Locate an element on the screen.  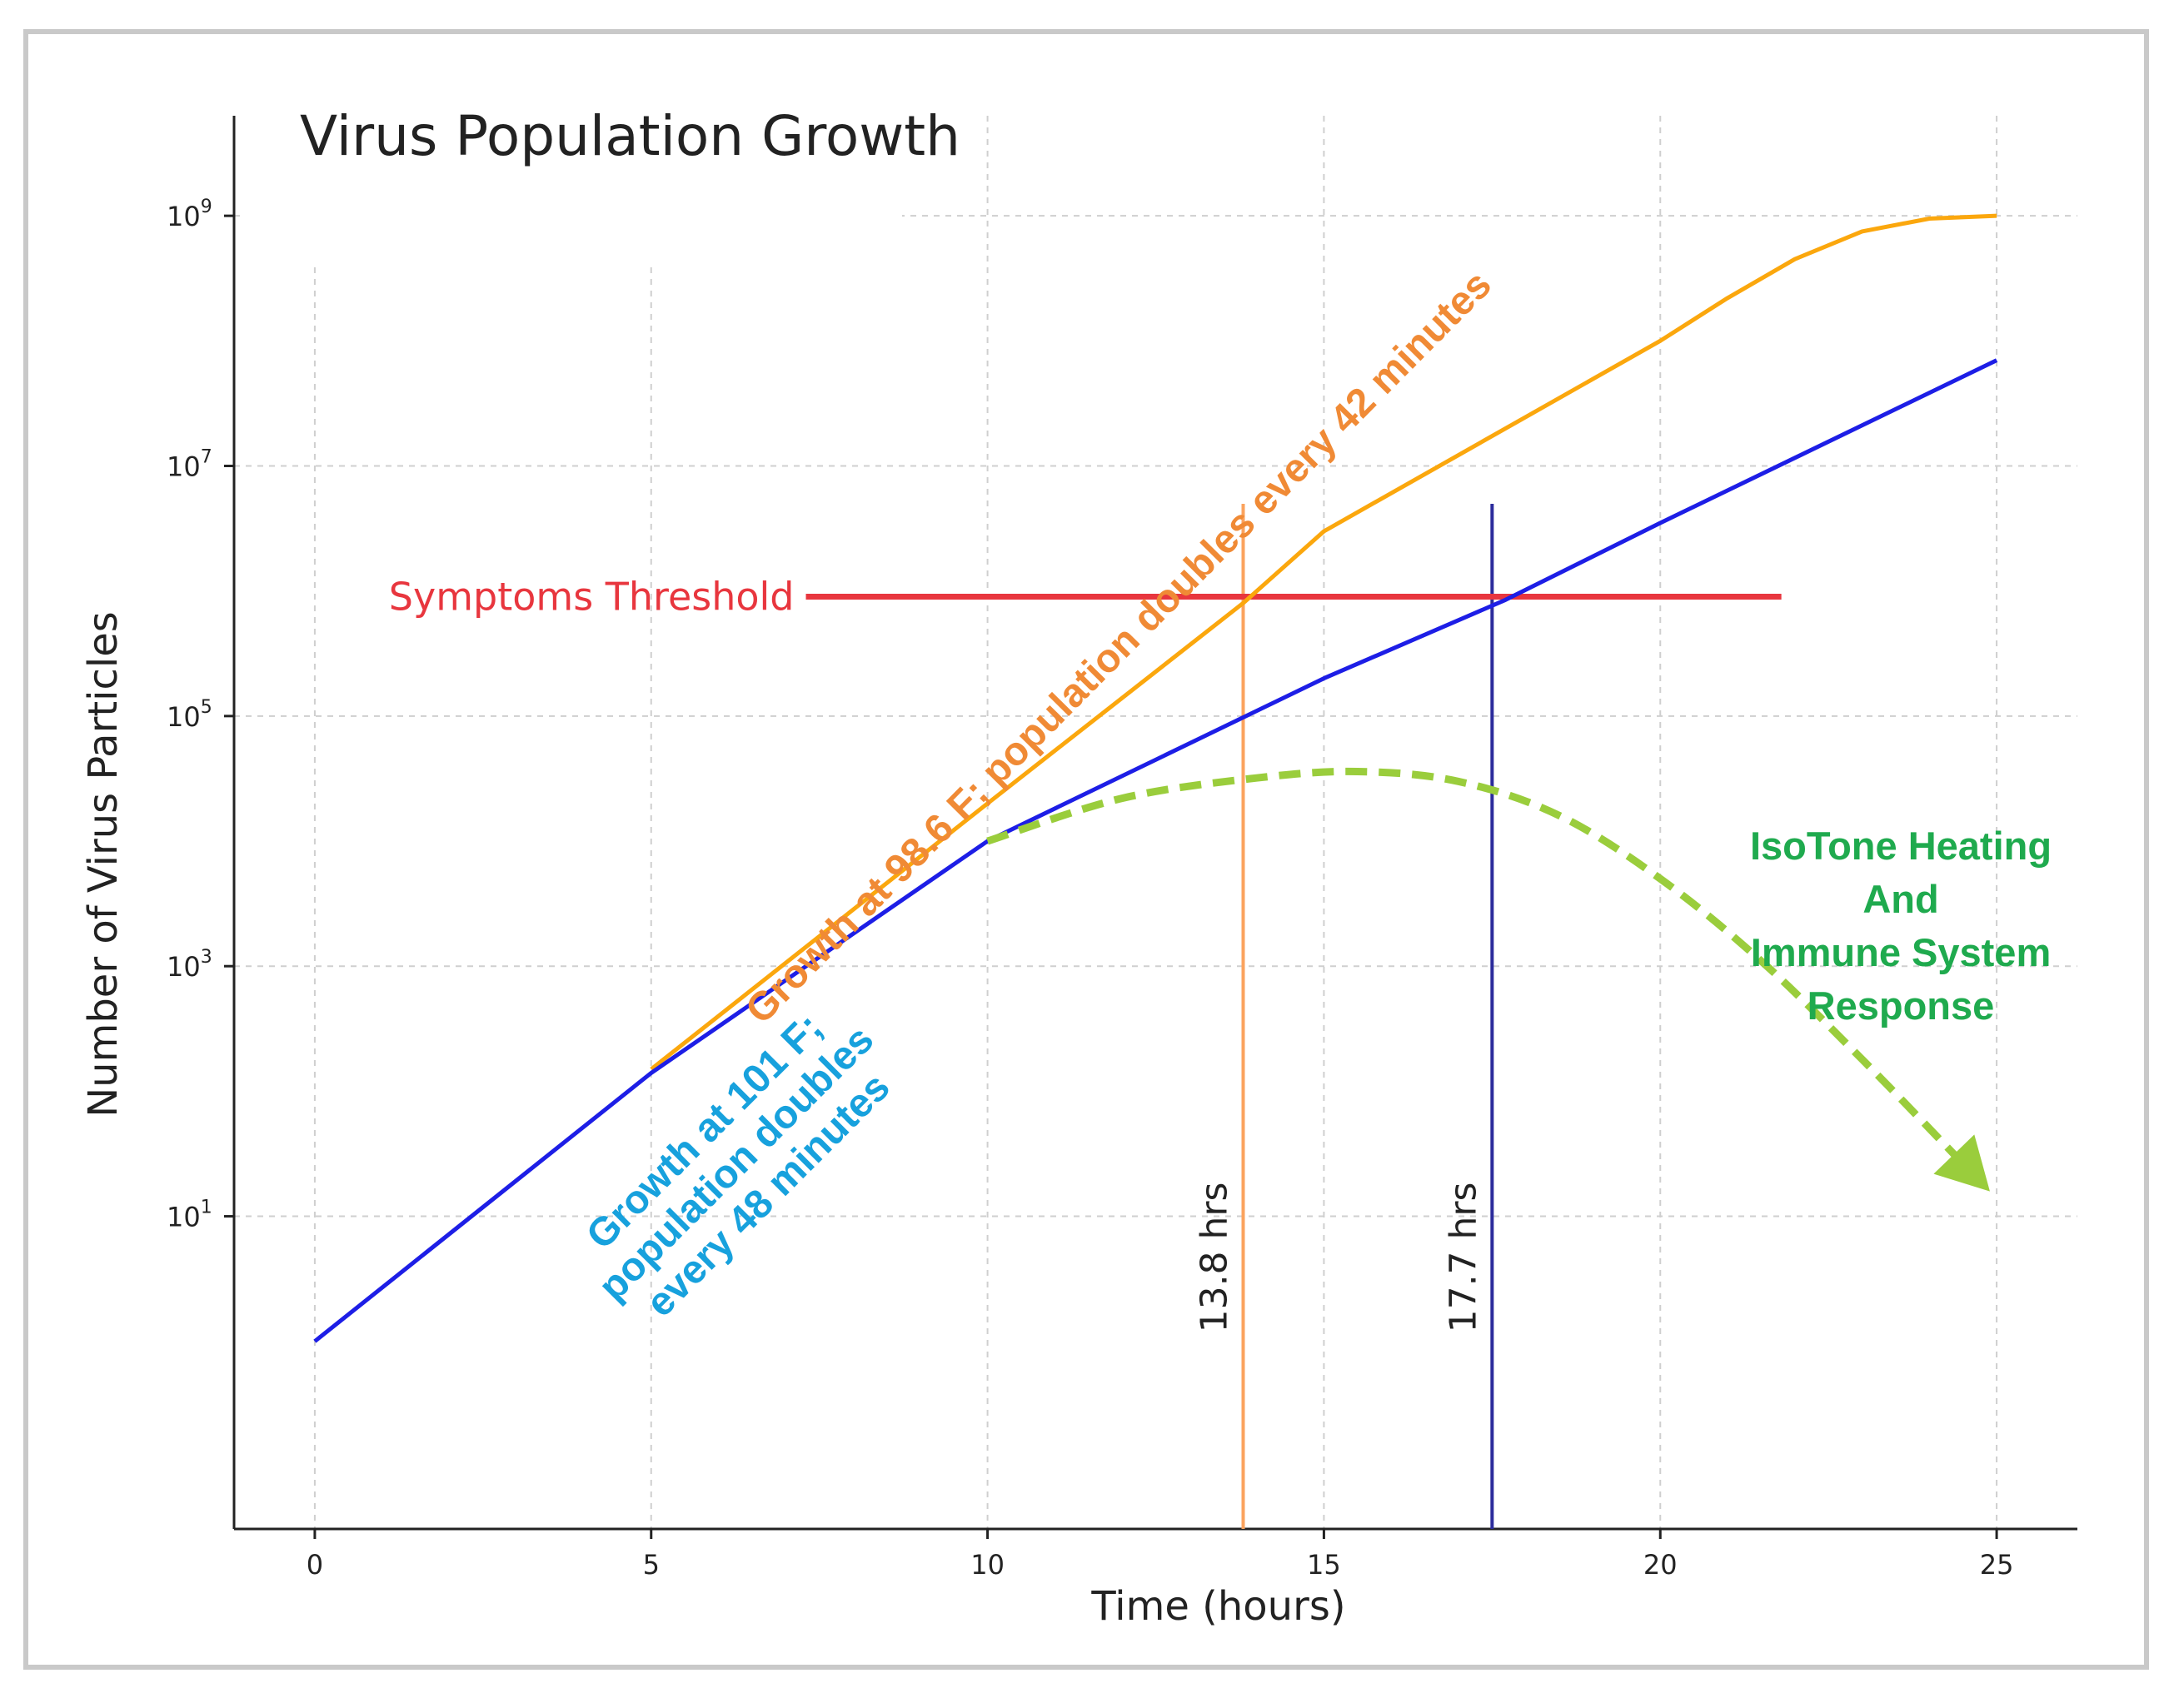
annotation-isotone-line-2: And is located at coordinates (1900, 899).